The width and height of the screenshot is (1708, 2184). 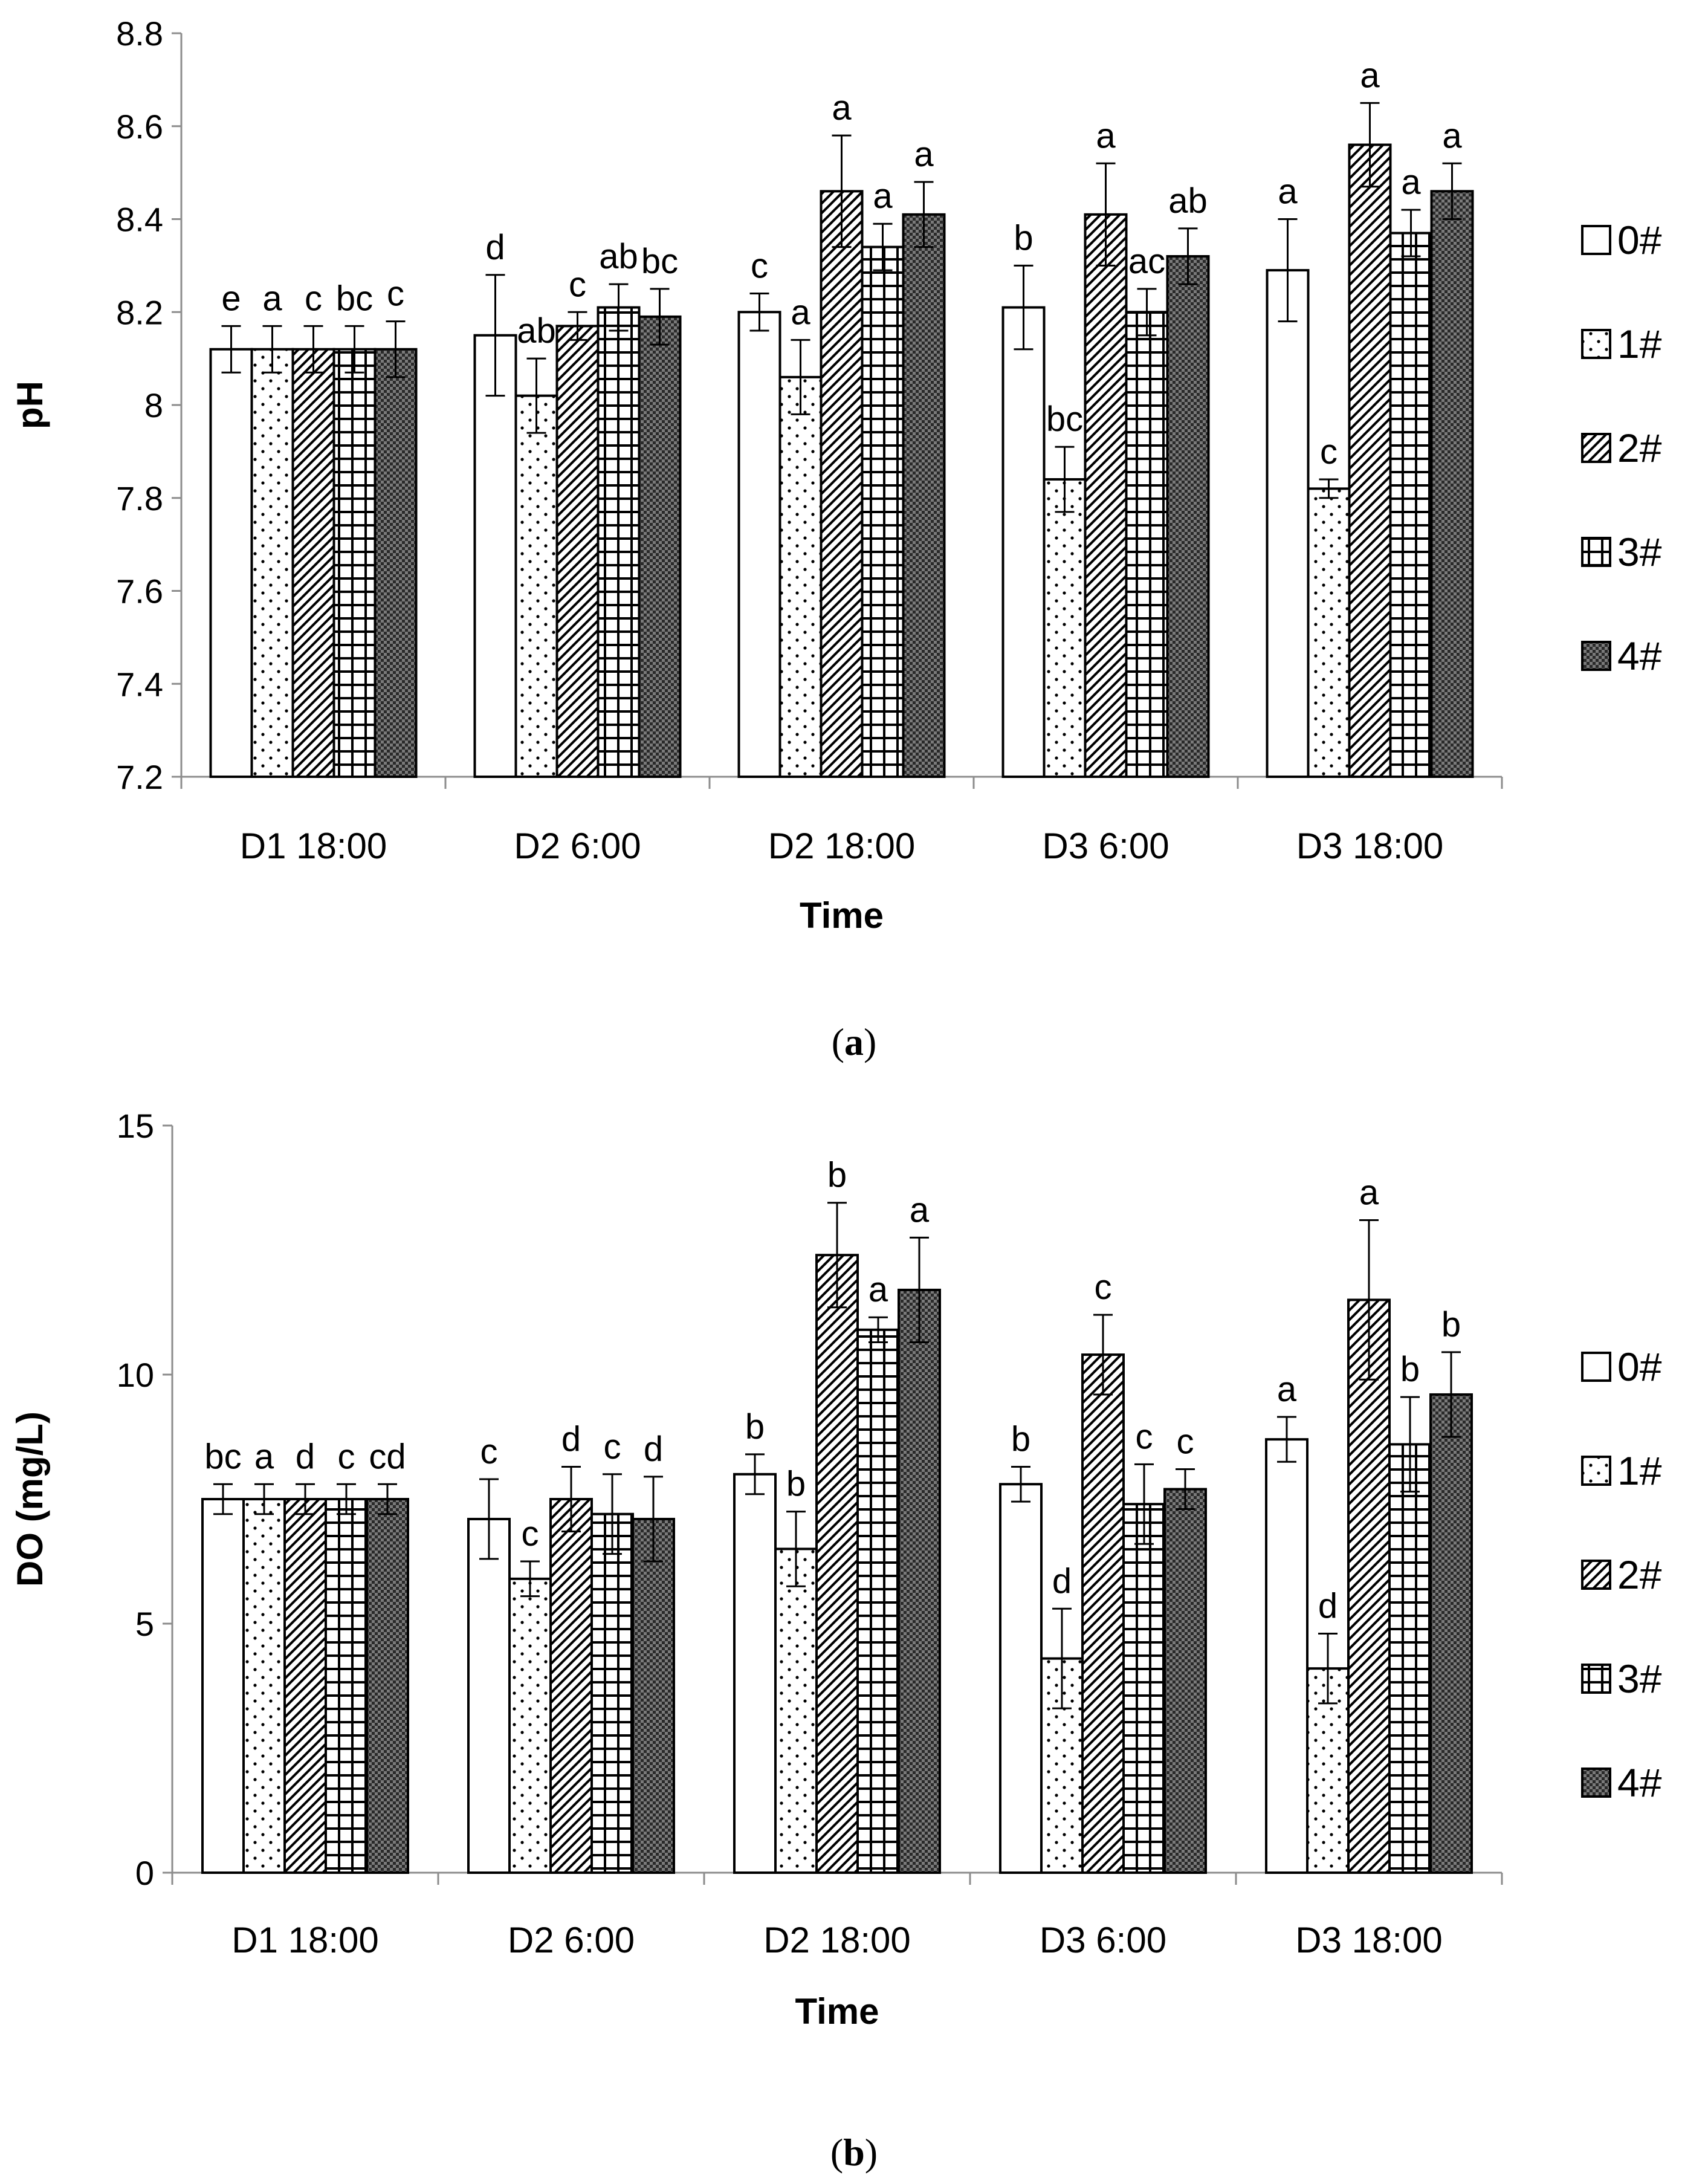 I want to click on legend-item: 1#, so click(x=1621, y=344).